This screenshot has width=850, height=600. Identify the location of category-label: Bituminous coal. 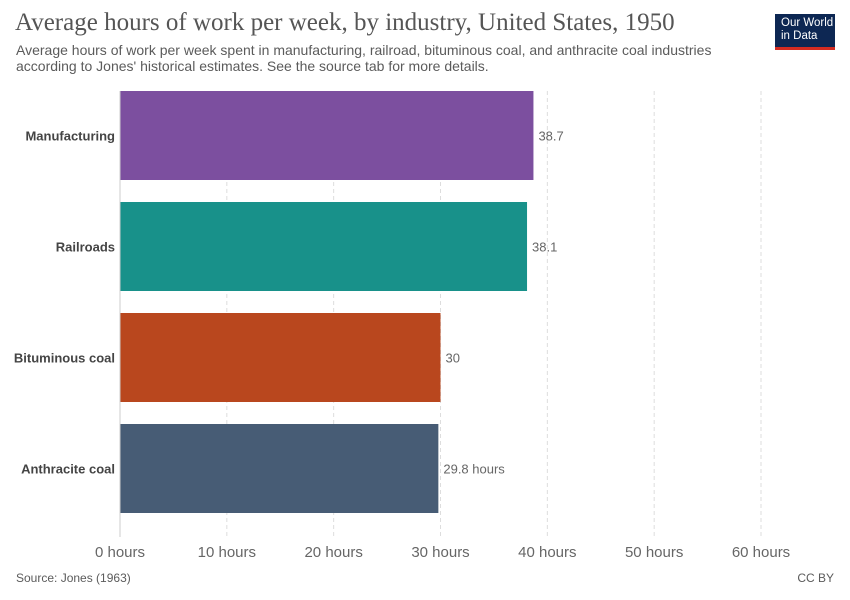
(64, 358).